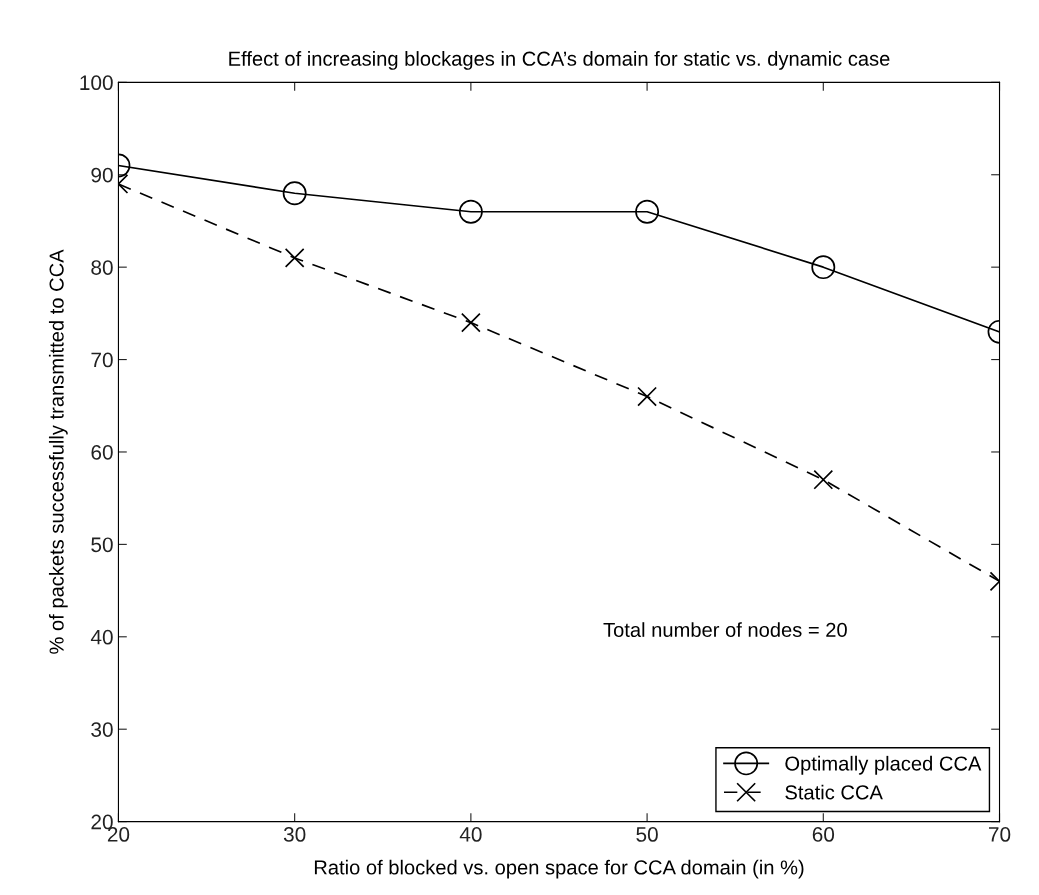 This screenshot has width=1039, height=895. I want to click on x-tick-label: 70, so click(1000, 834).